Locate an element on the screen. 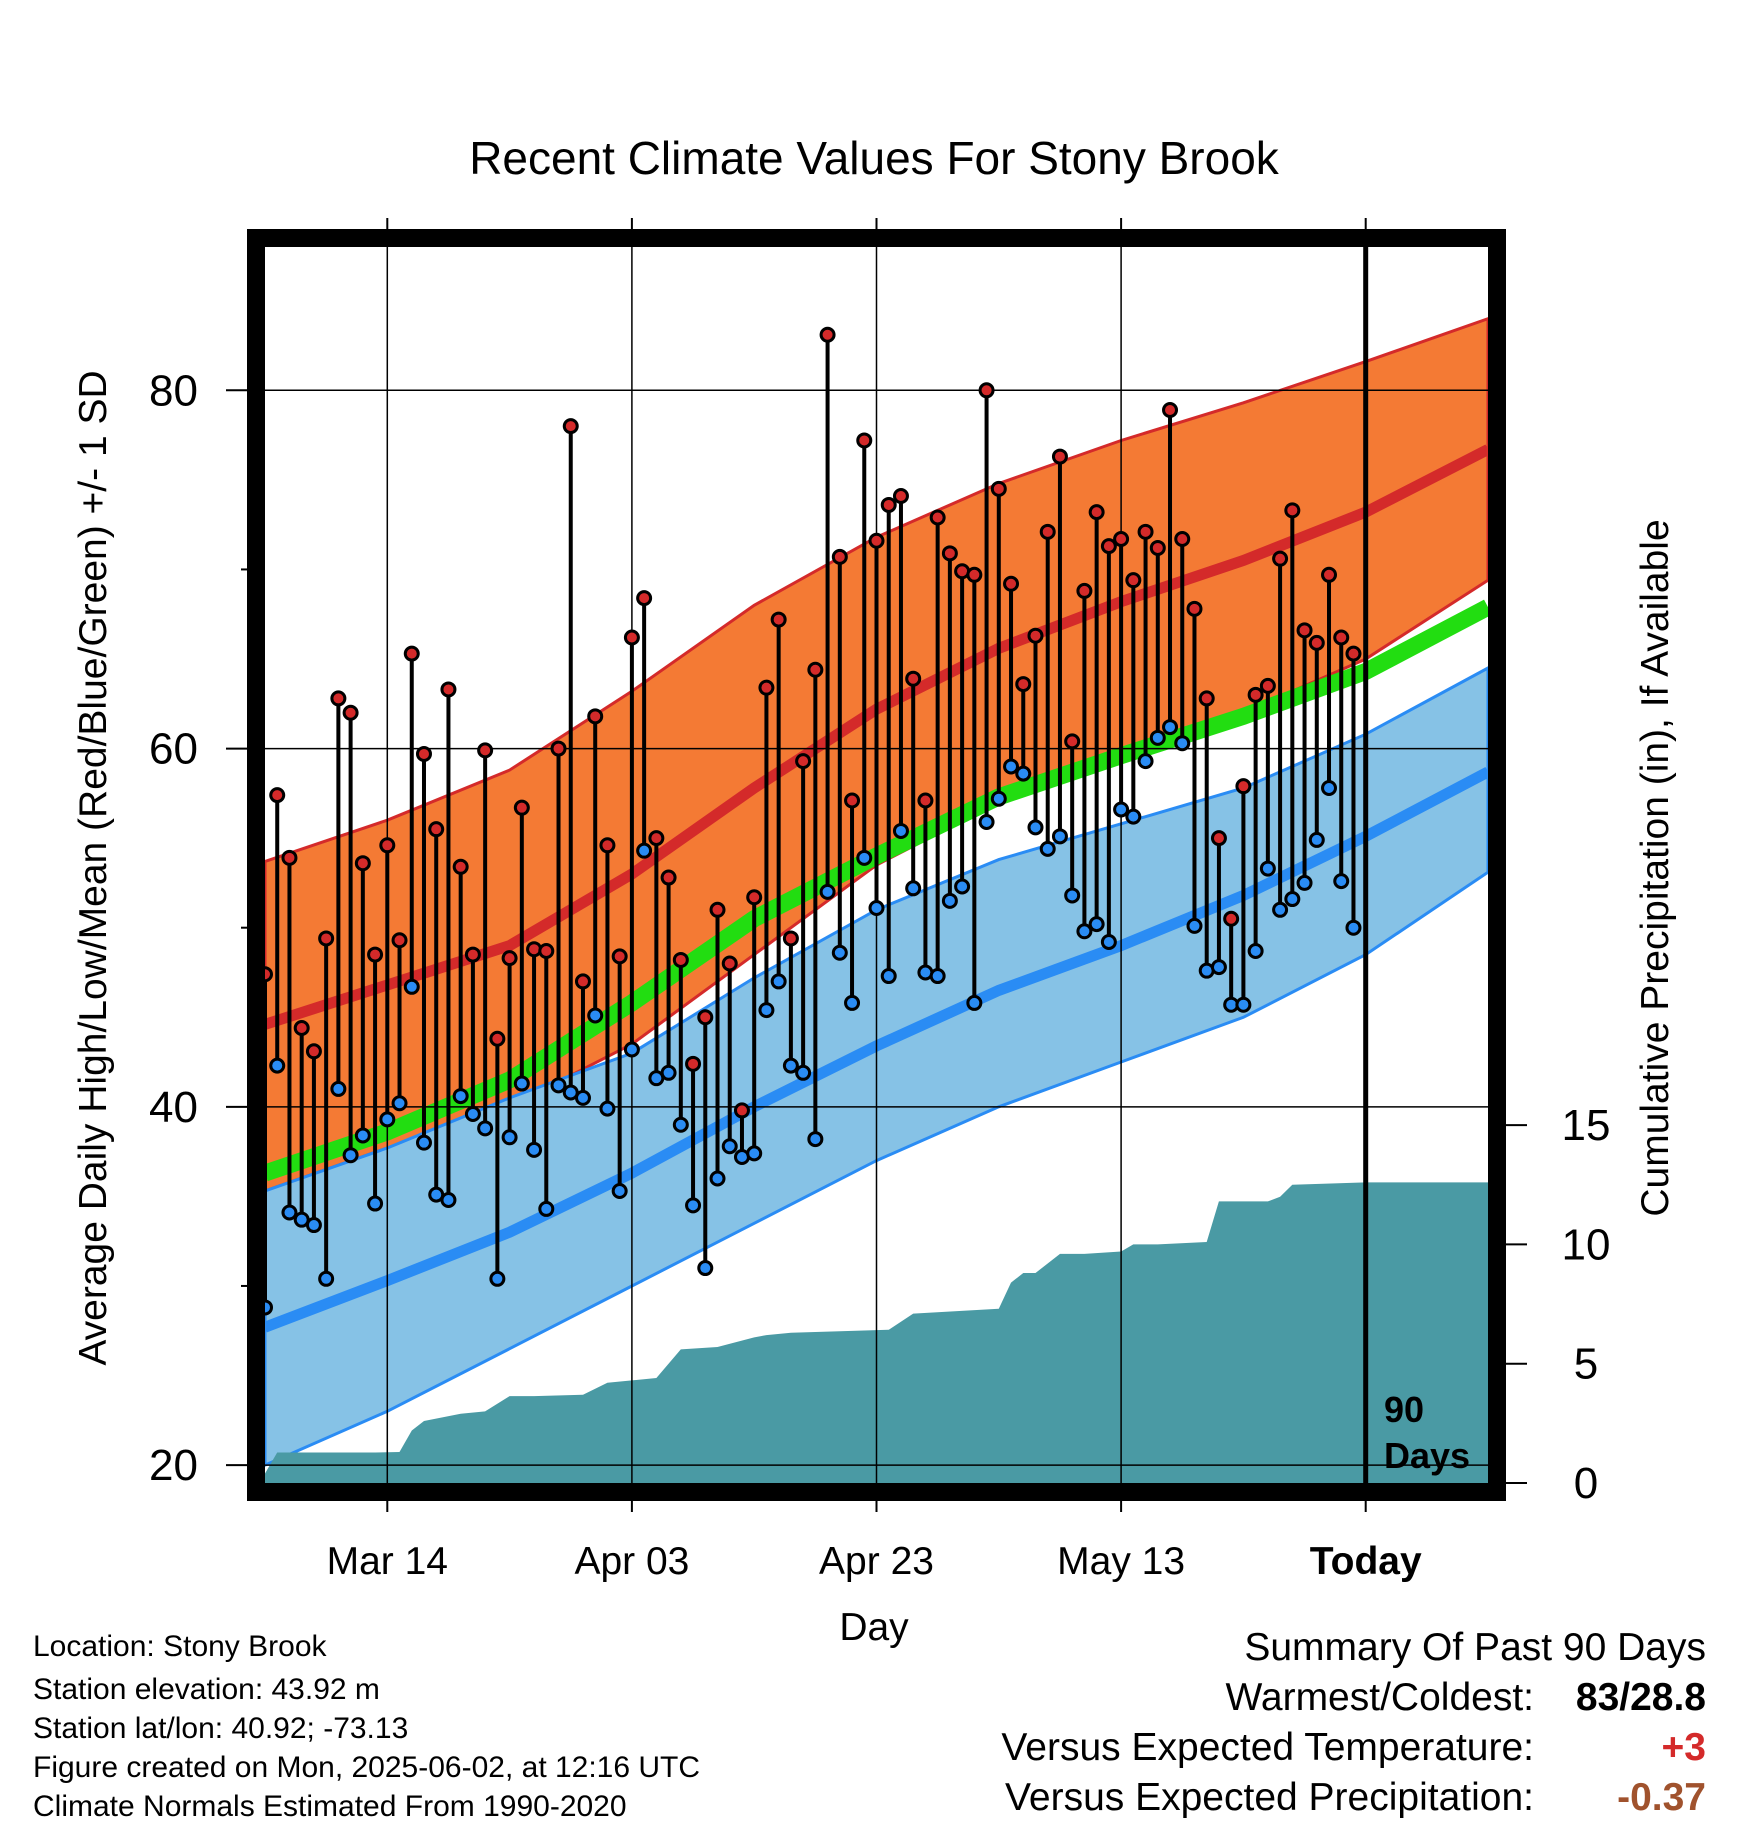 The image size is (1748, 1828). precip-label: Versus Expected Precipitation: is located at coordinates (1269, 1797).